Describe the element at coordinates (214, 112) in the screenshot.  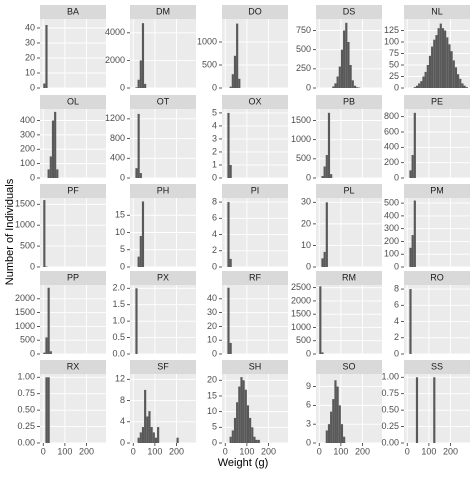
I see `y-tick-label: 5` at that location.